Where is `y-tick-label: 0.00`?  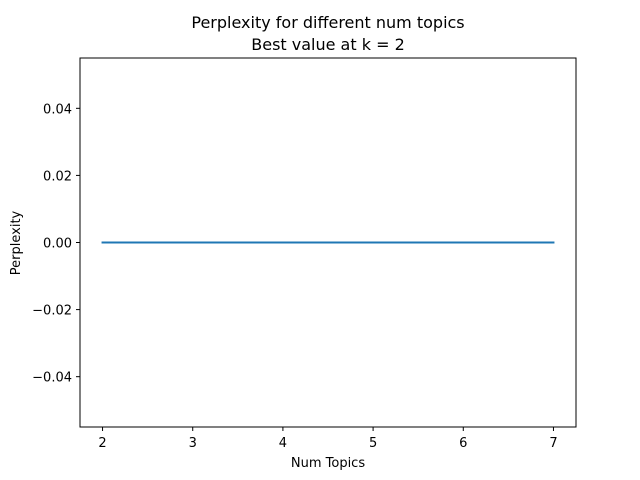
y-tick-label: 0.00 is located at coordinates (57, 244).